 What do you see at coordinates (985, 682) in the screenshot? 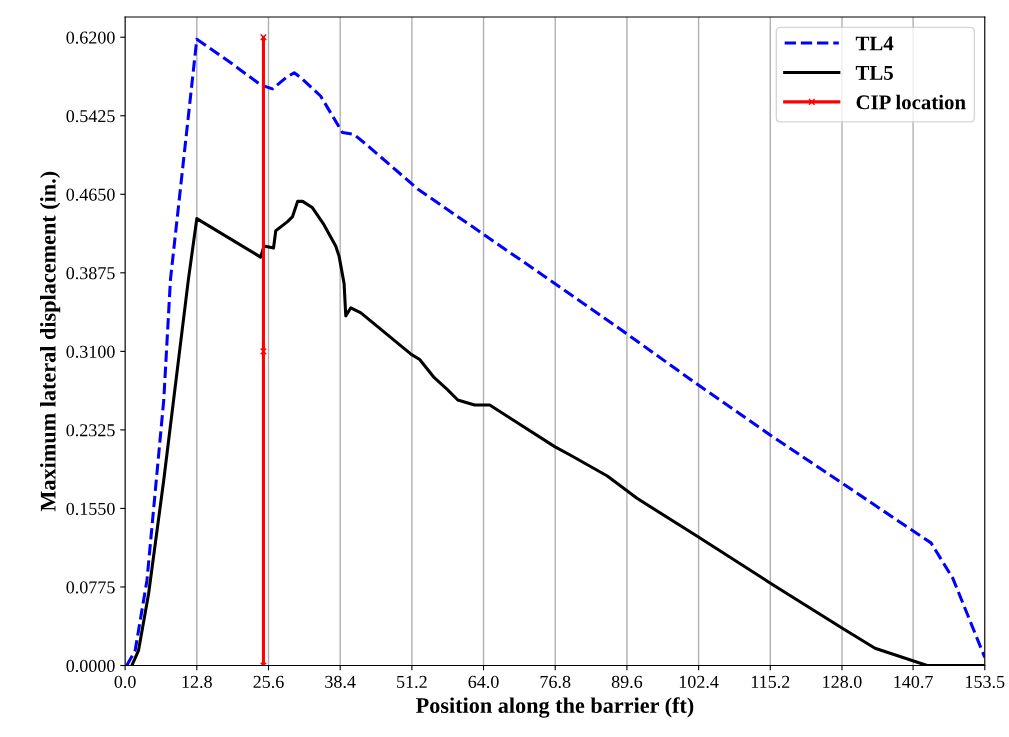
I see `x-tick-label: 153.5` at bounding box center [985, 682].